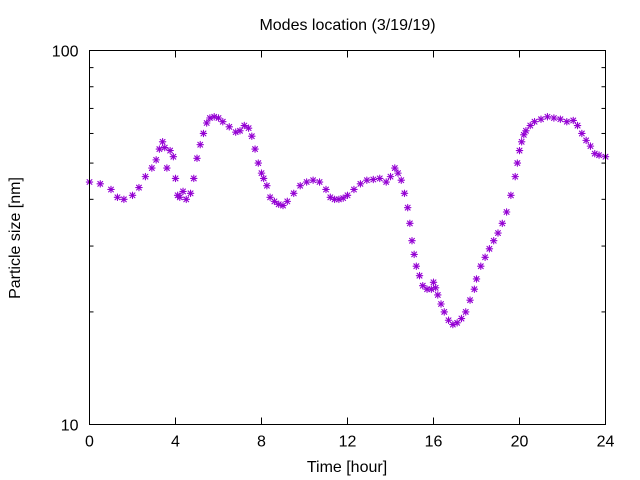 The height and width of the screenshot is (480, 640). I want to click on x-tick-label: 12, so click(348, 442).